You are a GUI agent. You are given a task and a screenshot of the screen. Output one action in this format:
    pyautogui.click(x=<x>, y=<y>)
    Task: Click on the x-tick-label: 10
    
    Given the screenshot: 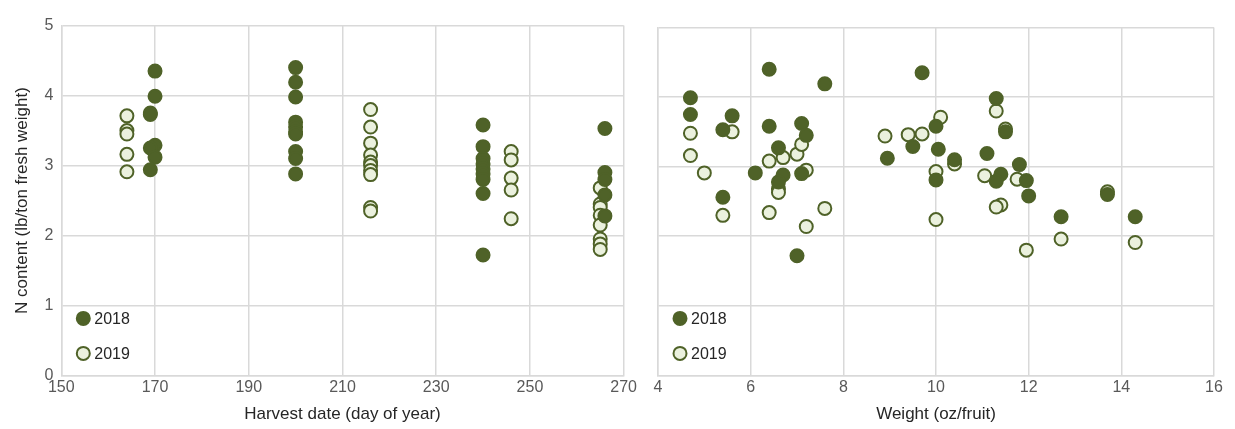 What is the action you would take?
    pyautogui.click(x=936, y=387)
    